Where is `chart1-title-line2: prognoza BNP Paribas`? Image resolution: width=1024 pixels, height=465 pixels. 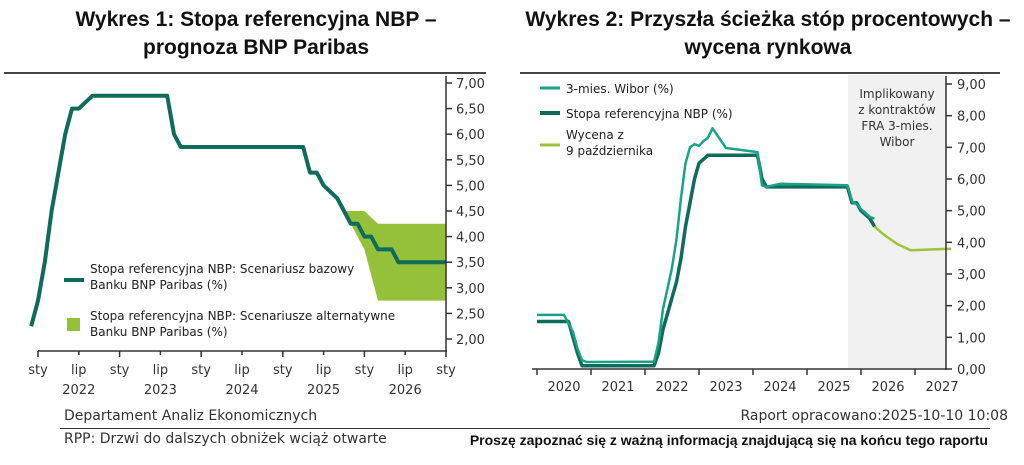
chart1-title-line2: prognoza BNP Paribas is located at coordinates (256, 47).